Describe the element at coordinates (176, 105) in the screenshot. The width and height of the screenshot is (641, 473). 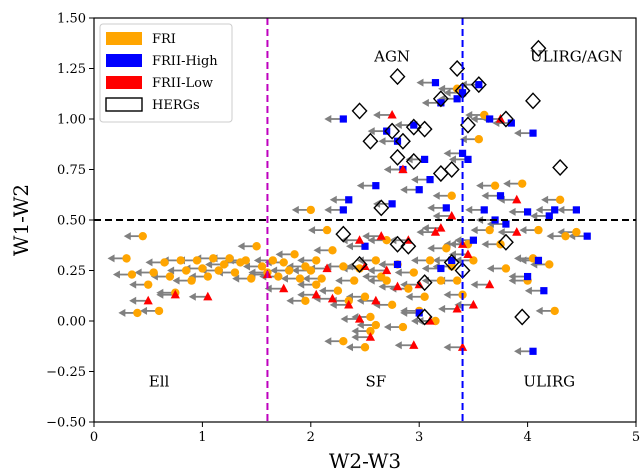
I see `legend-label: HERGs` at that location.